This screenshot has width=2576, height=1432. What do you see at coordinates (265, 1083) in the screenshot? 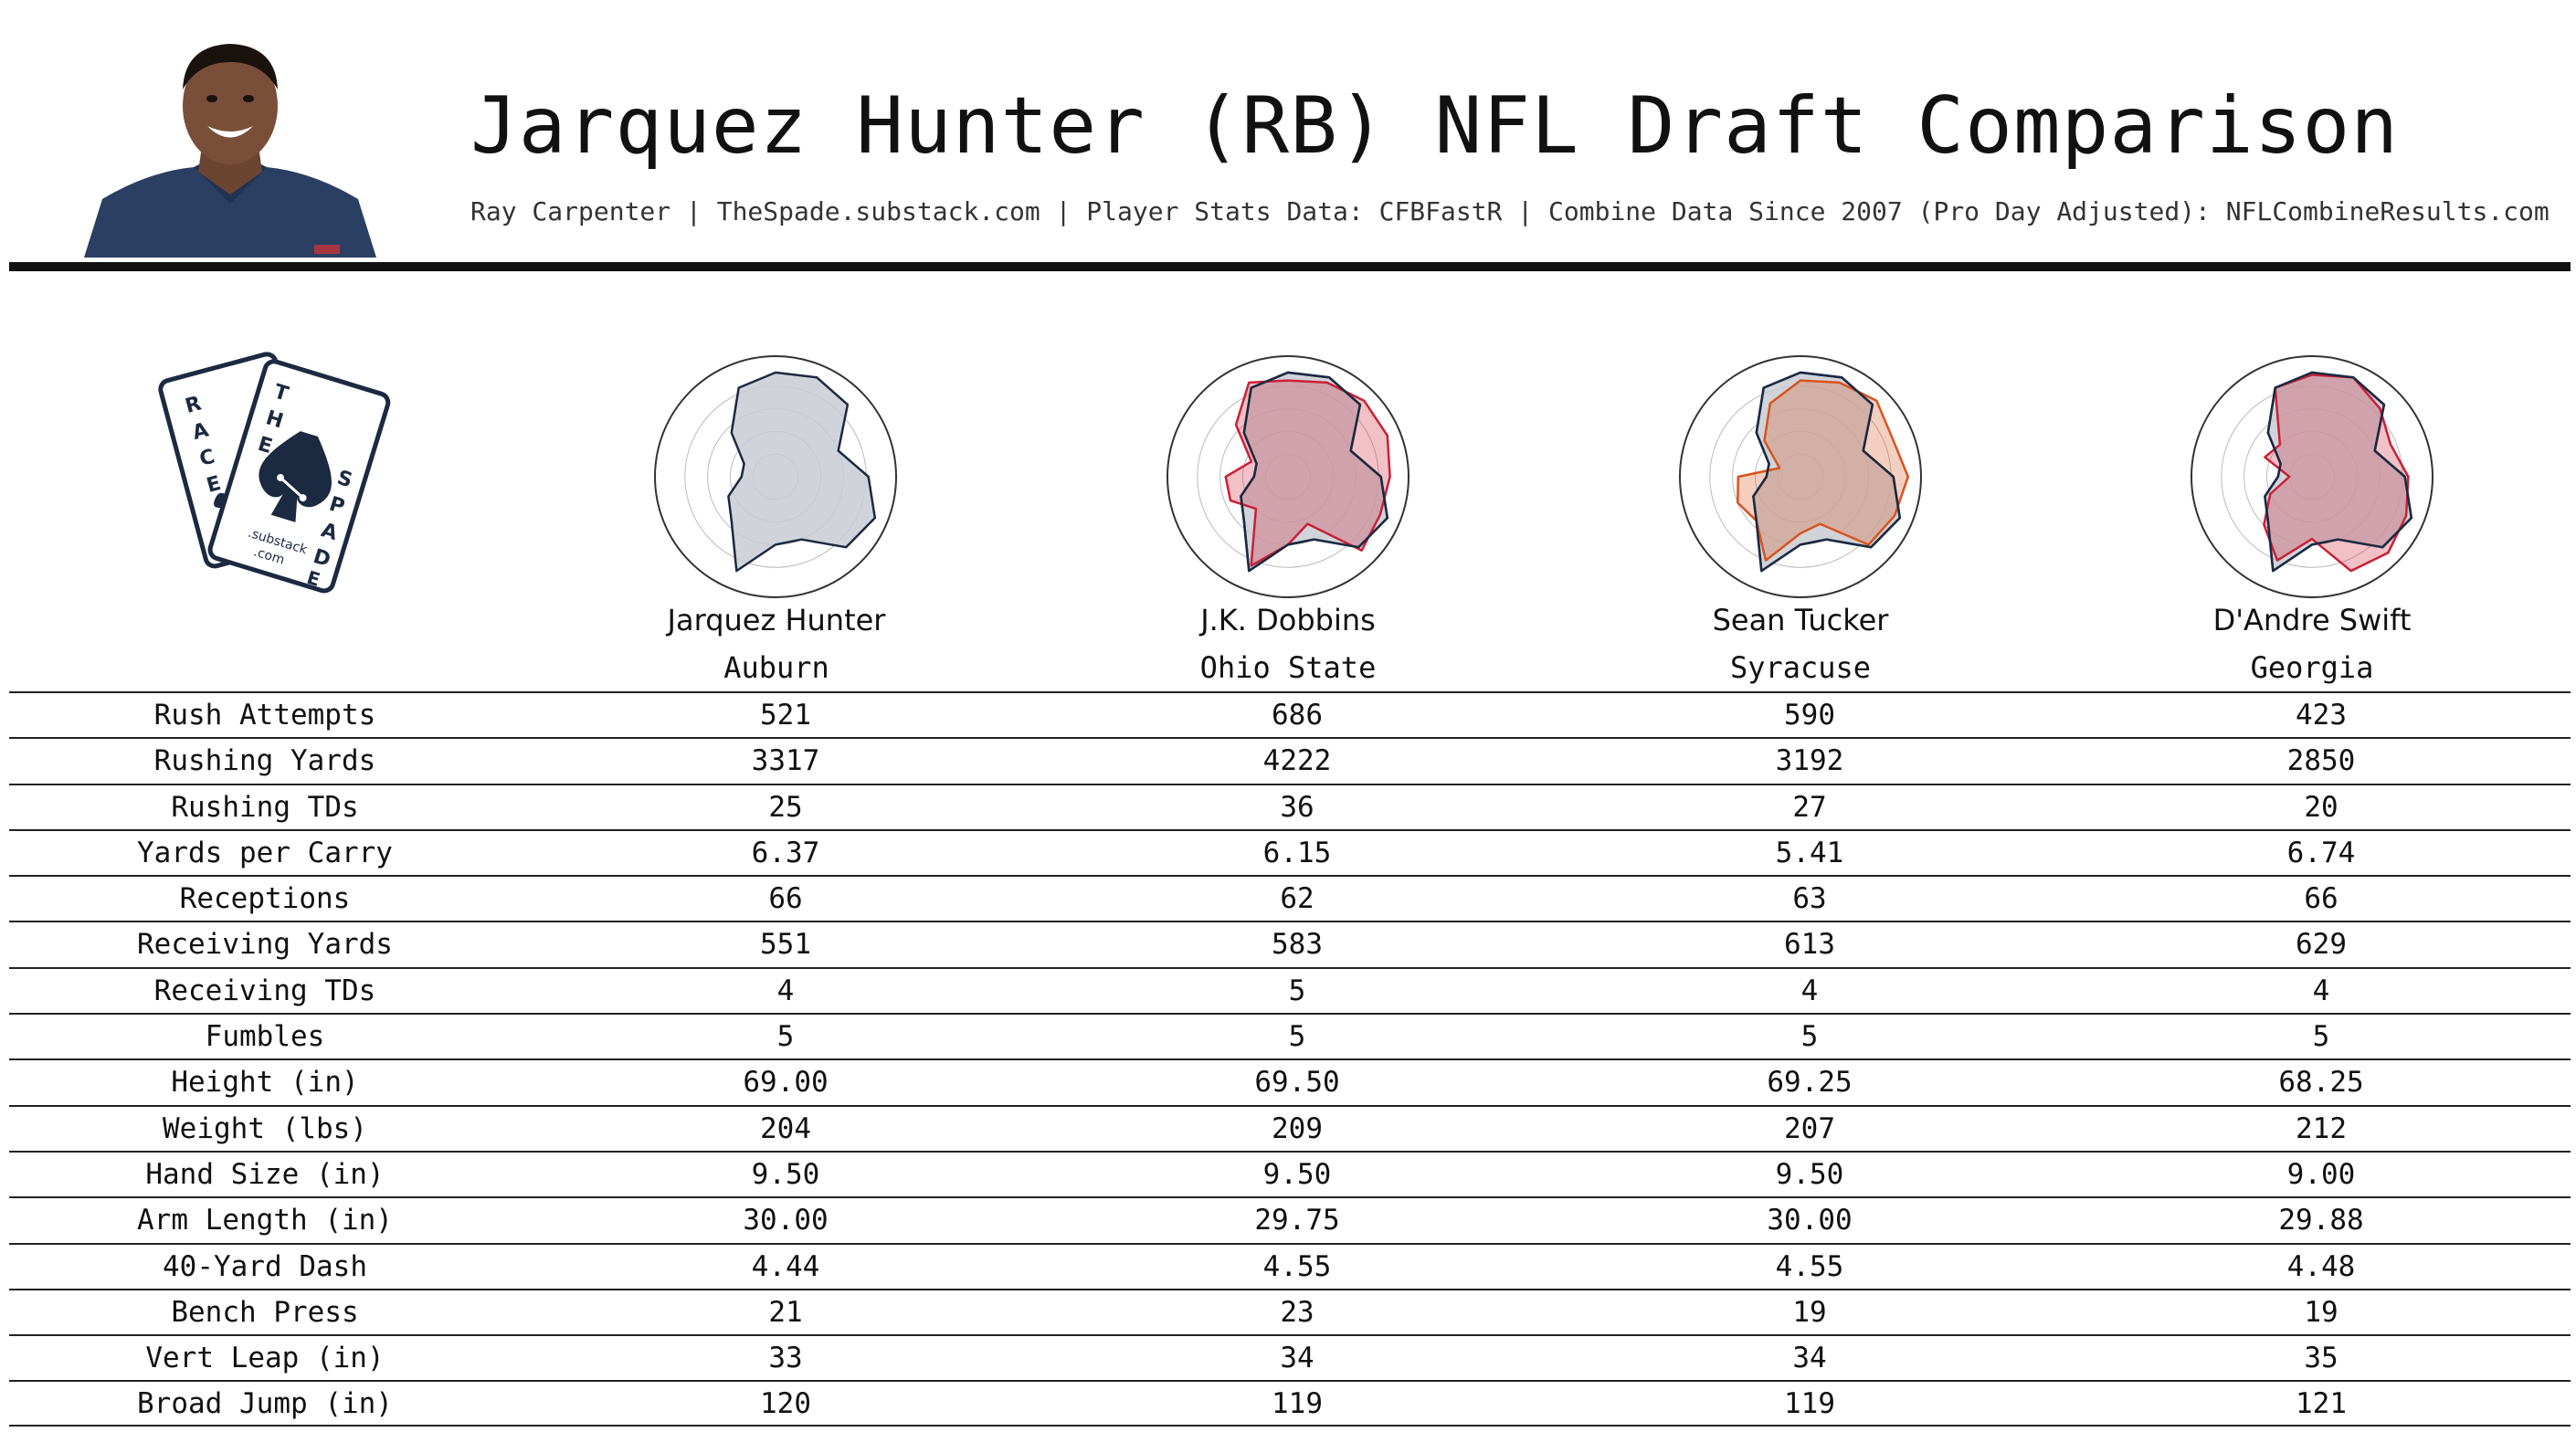
I see `stat-label: Height (in)` at bounding box center [265, 1083].